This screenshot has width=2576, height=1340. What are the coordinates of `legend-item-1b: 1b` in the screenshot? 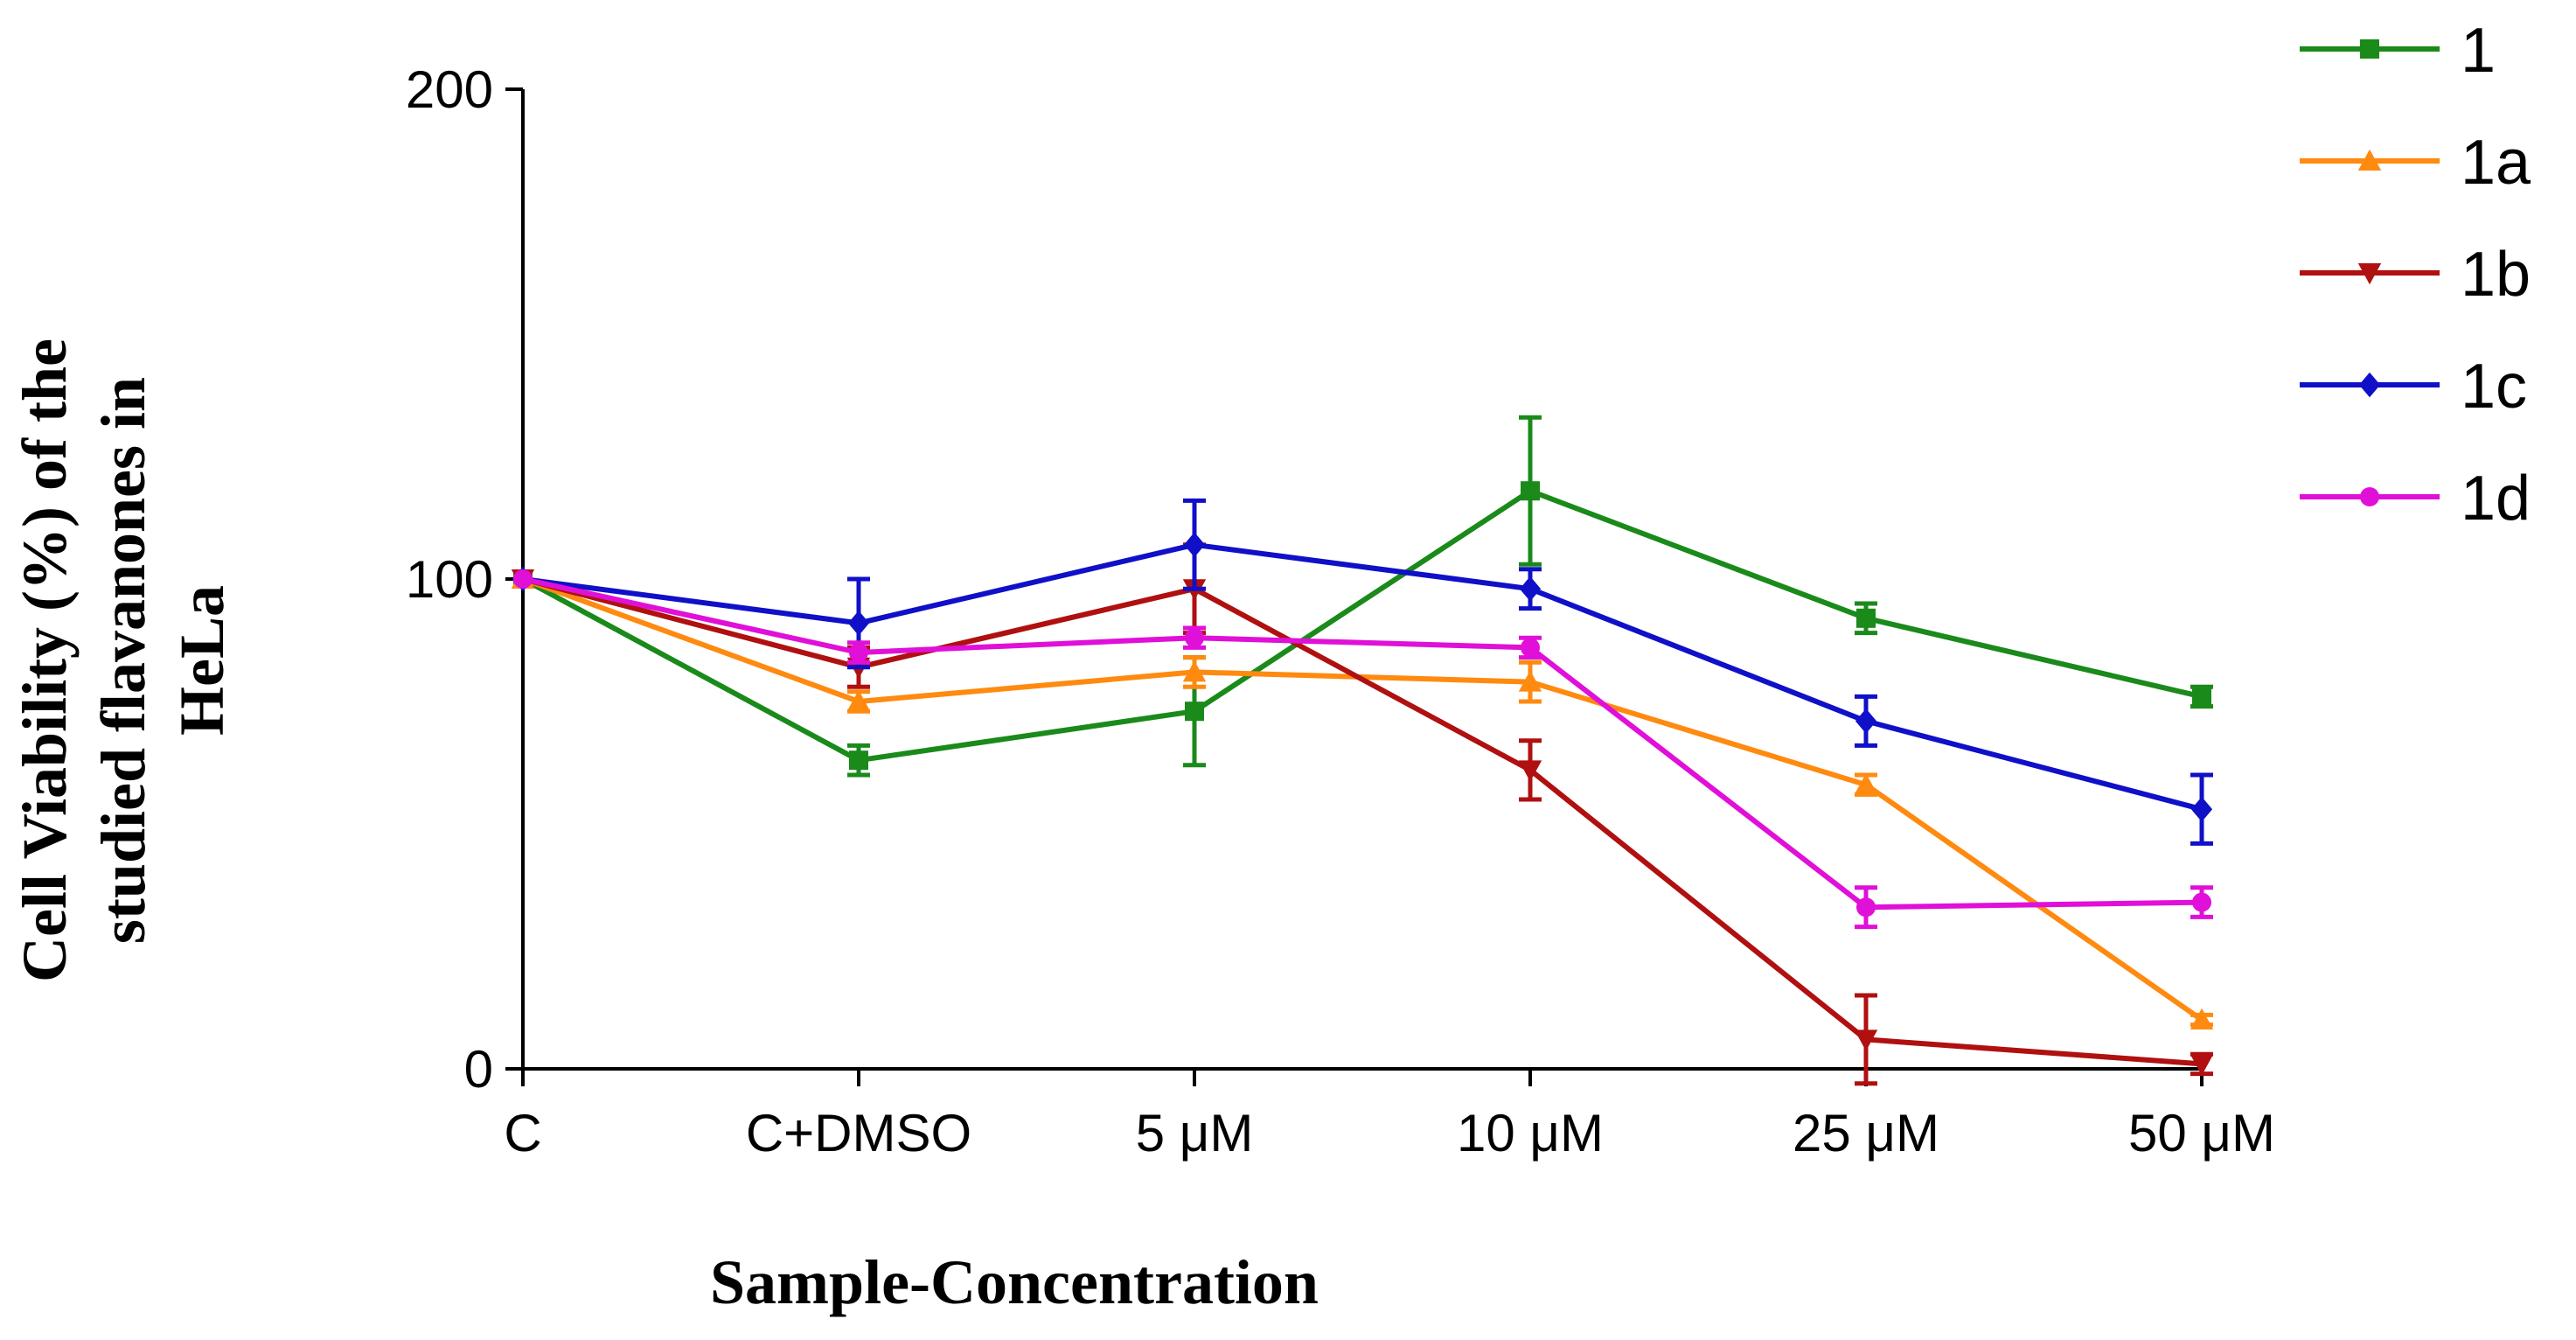 It's located at (2415, 275).